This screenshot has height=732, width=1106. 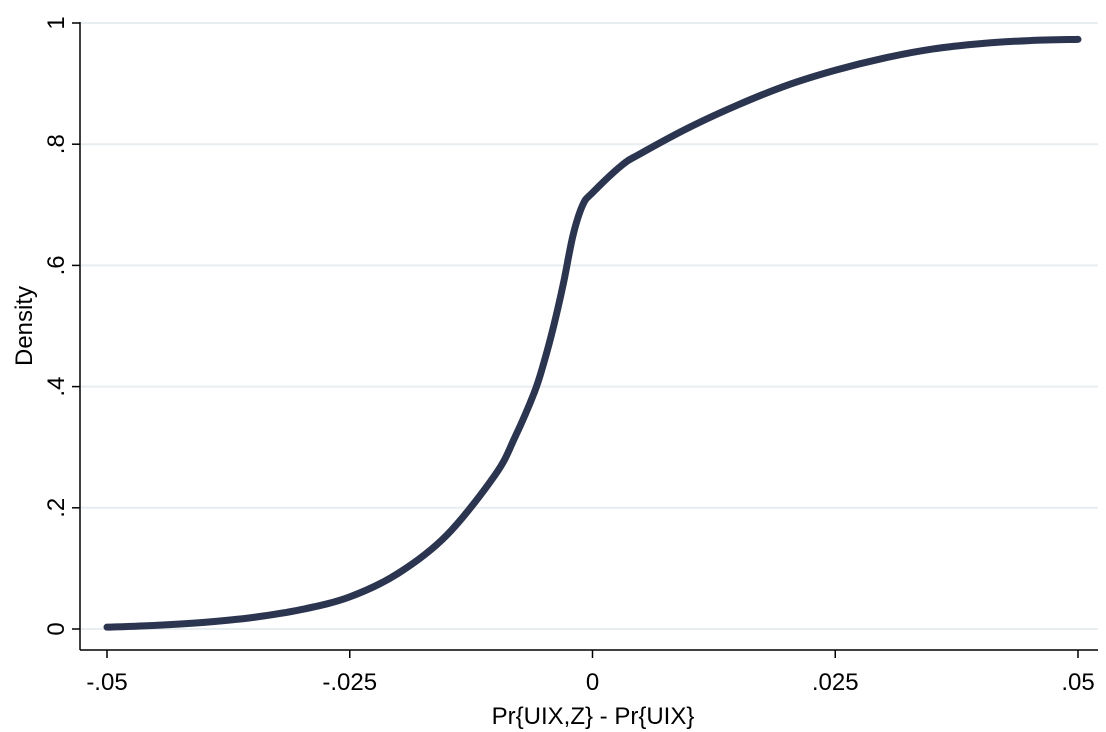 What do you see at coordinates (349, 682) in the screenshot?
I see `x-tick-label: -.025` at bounding box center [349, 682].